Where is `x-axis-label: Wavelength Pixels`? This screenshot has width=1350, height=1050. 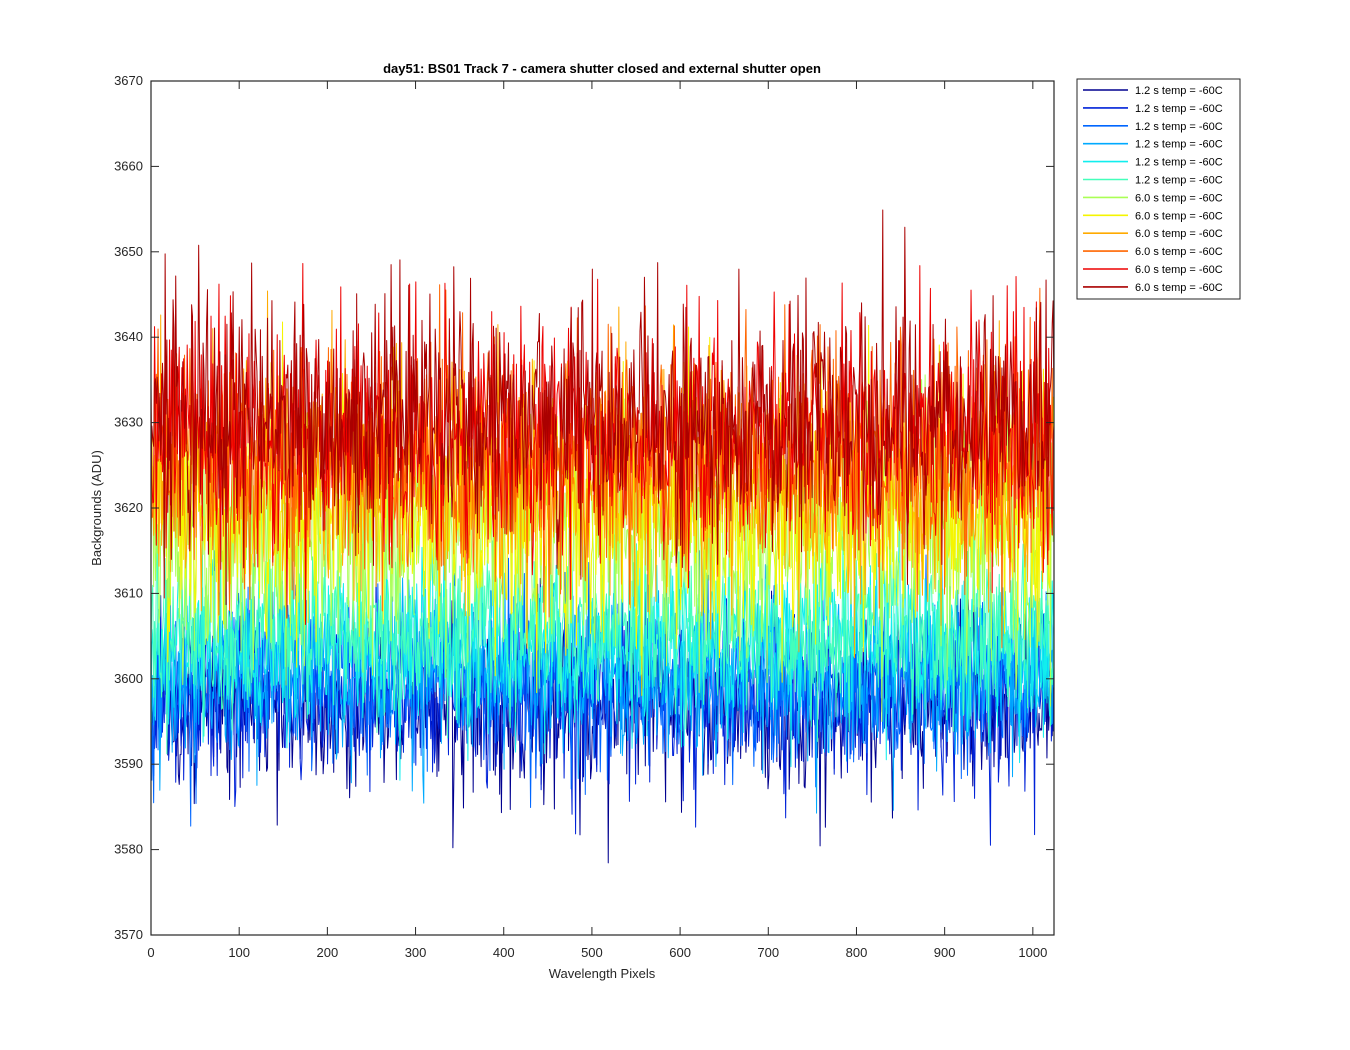
x-axis-label: Wavelength Pixels is located at coordinates (602, 973).